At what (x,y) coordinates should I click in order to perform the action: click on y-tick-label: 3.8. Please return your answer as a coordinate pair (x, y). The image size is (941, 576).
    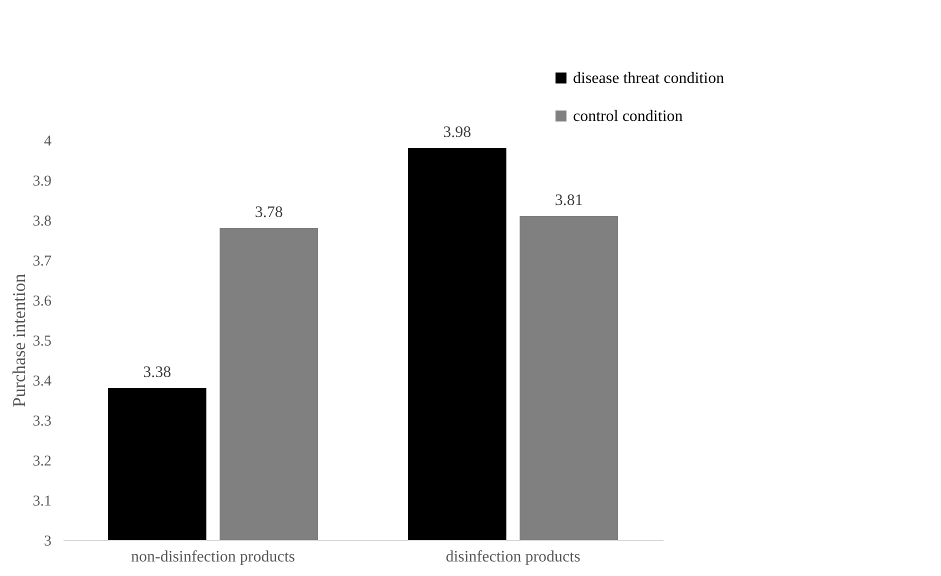
    Looking at the image, I should click on (42, 222).